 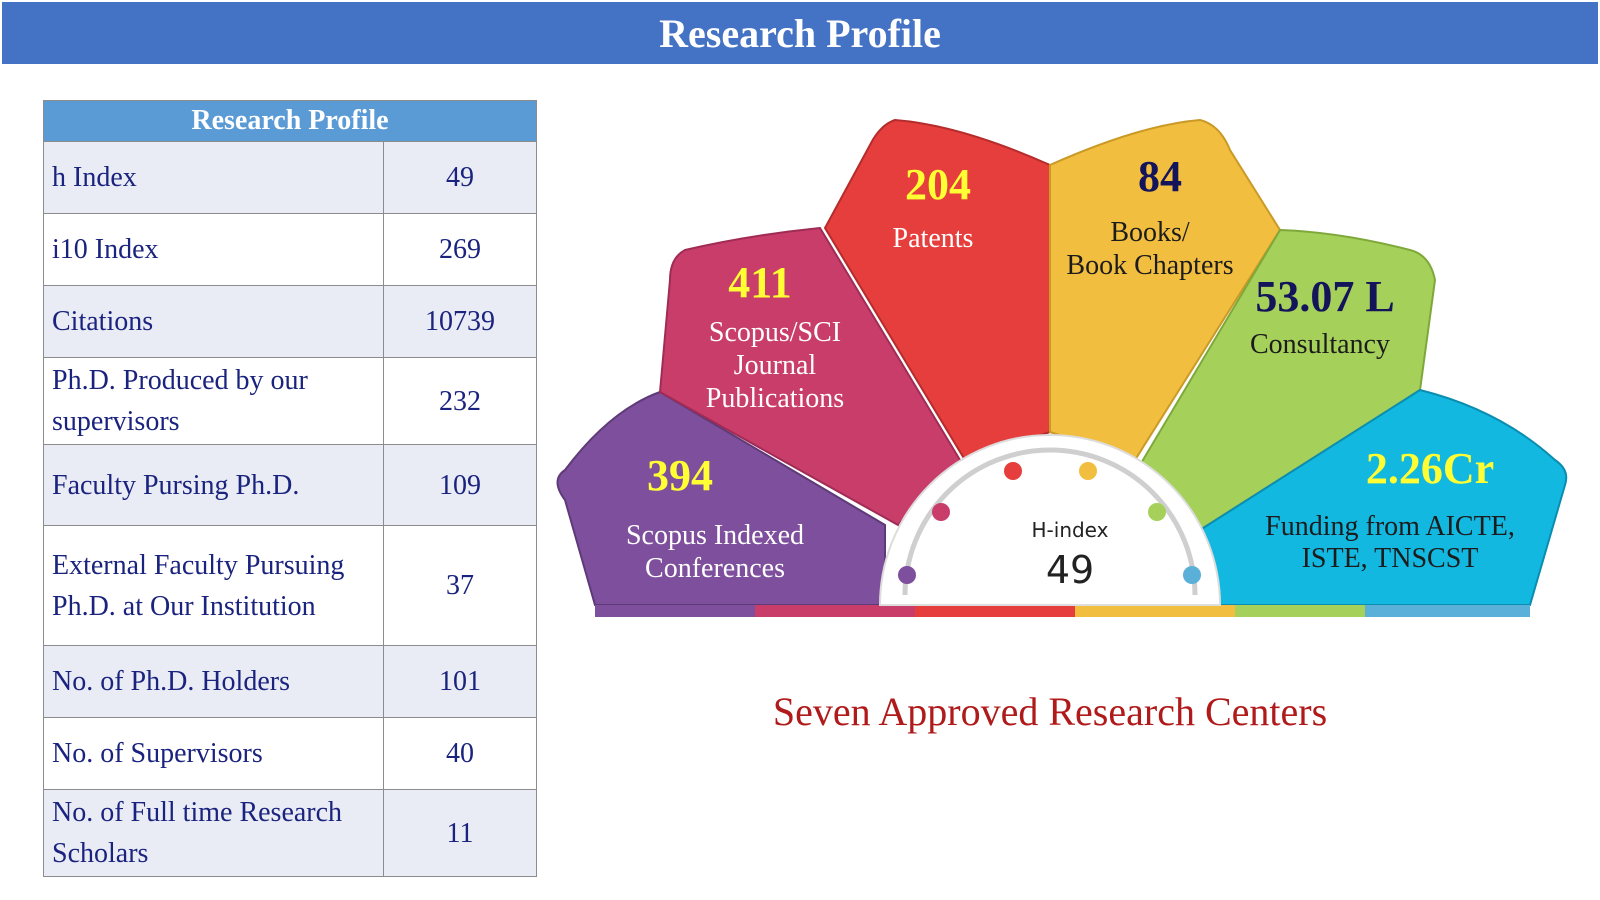 What do you see at coordinates (675, 611) in the screenshot?
I see `strip-purple` at bounding box center [675, 611].